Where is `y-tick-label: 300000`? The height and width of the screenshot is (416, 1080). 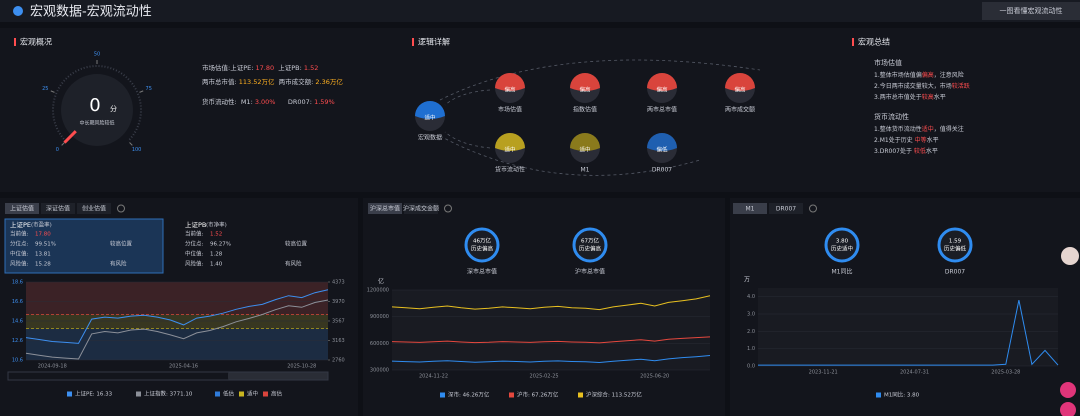
y-tick-label: 300000 is located at coordinates (379, 371).